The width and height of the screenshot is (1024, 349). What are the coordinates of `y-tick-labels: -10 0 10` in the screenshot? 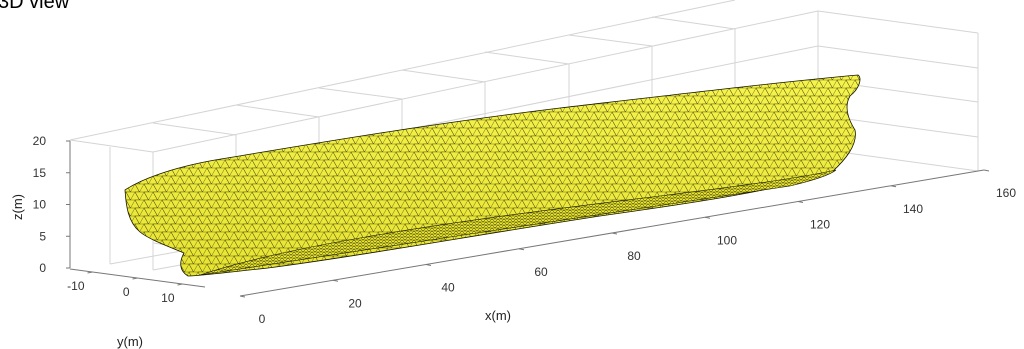 It's located at (136, 286).